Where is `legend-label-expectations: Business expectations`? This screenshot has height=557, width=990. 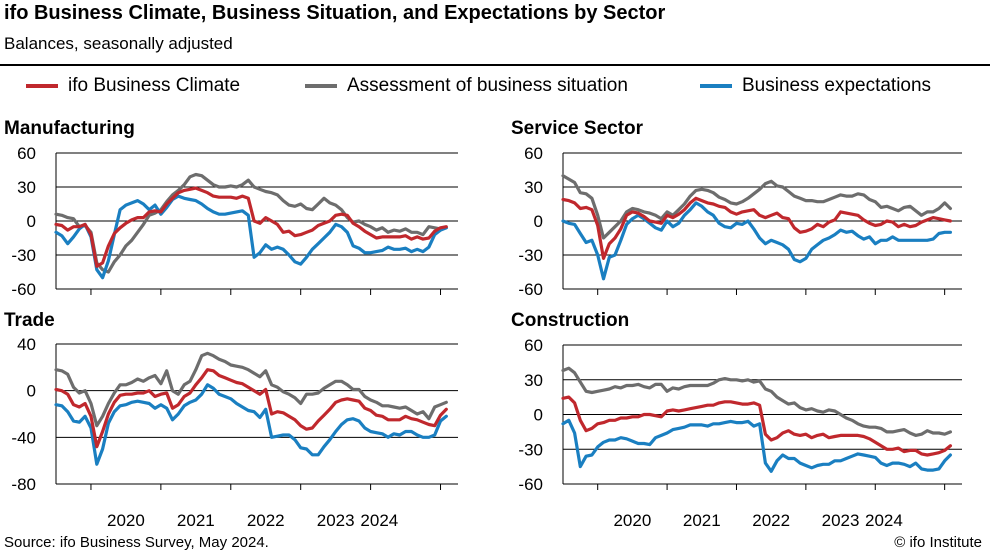 legend-label-expectations: Business expectations is located at coordinates (837, 85).